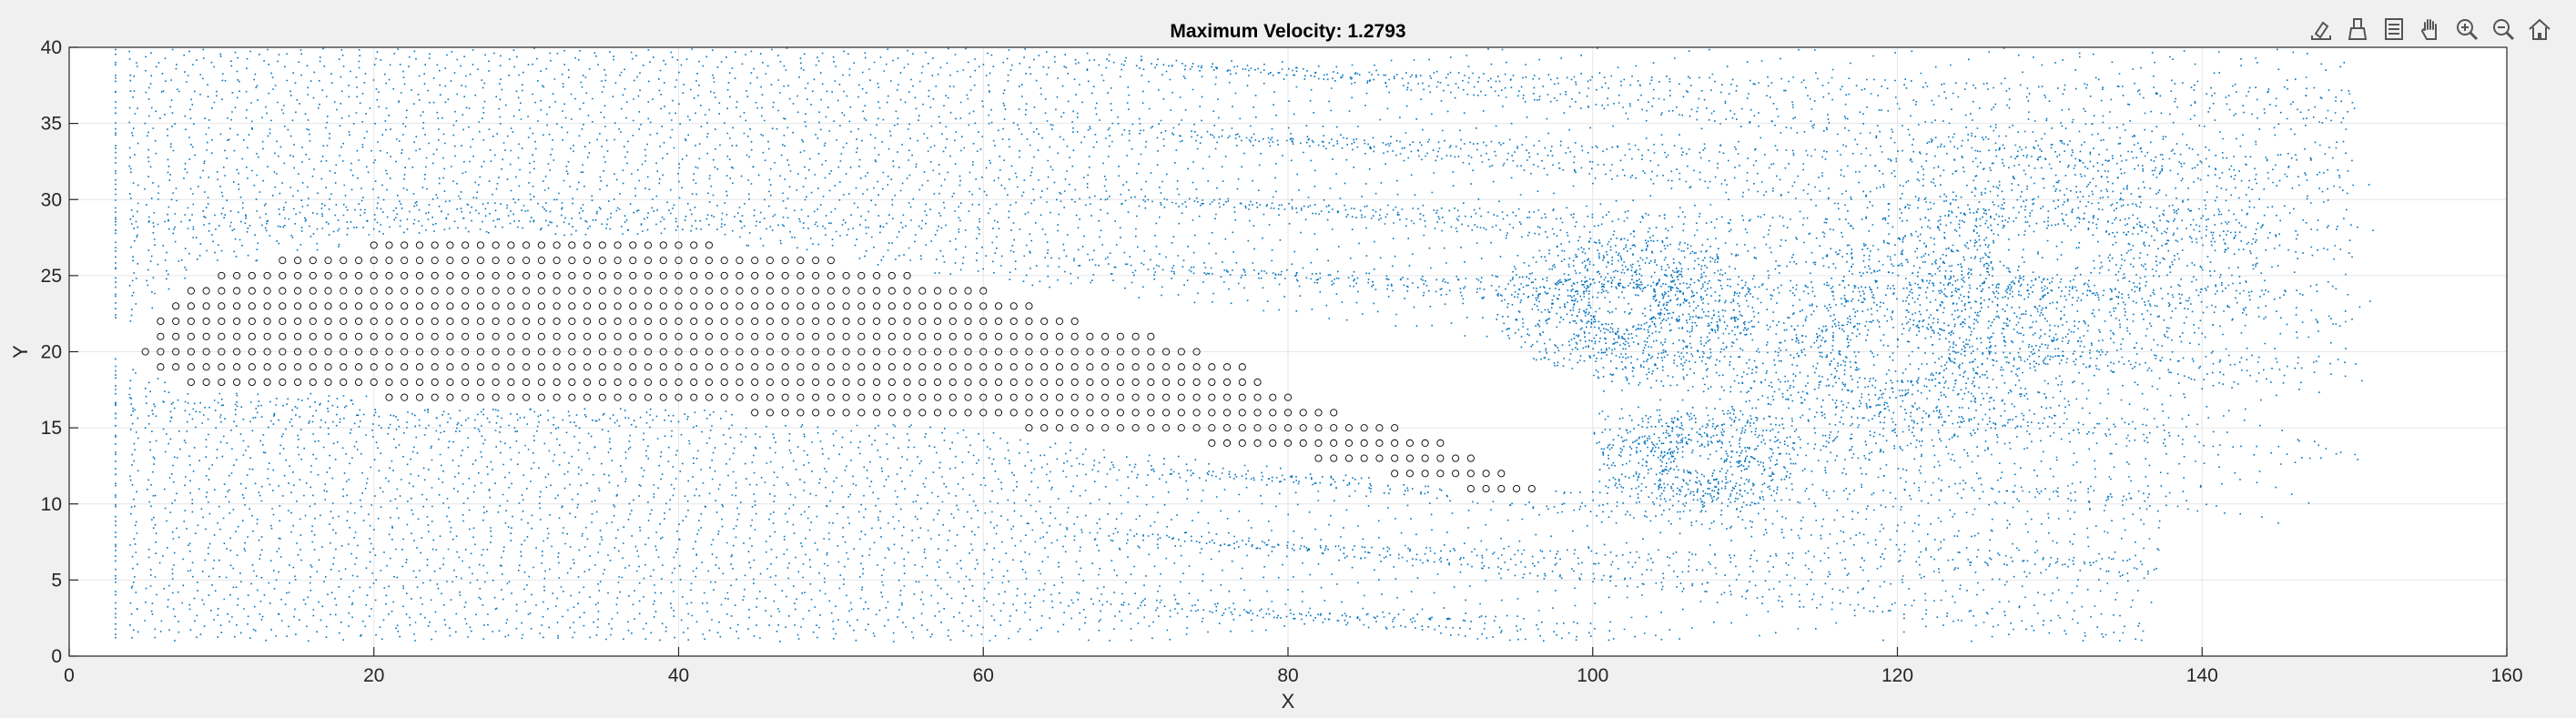  Describe the element at coordinates (2357, 30) in the screenshot. I see `brush-button` at that location.